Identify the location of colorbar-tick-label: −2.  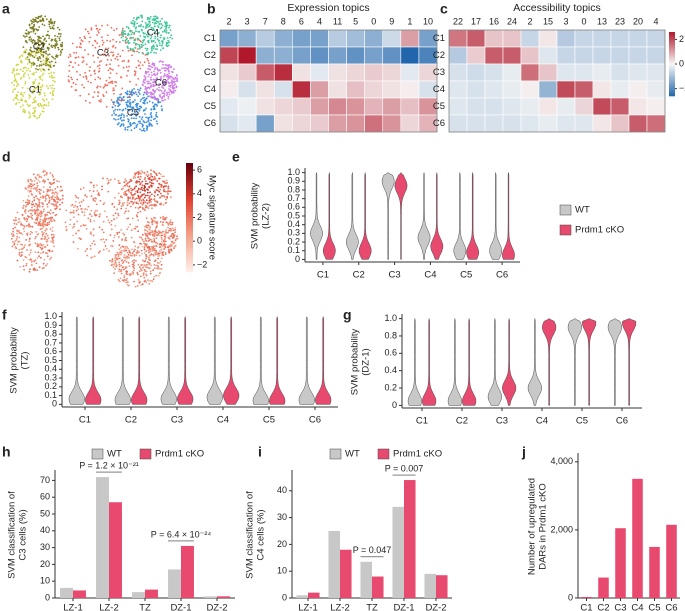
(202, 264).